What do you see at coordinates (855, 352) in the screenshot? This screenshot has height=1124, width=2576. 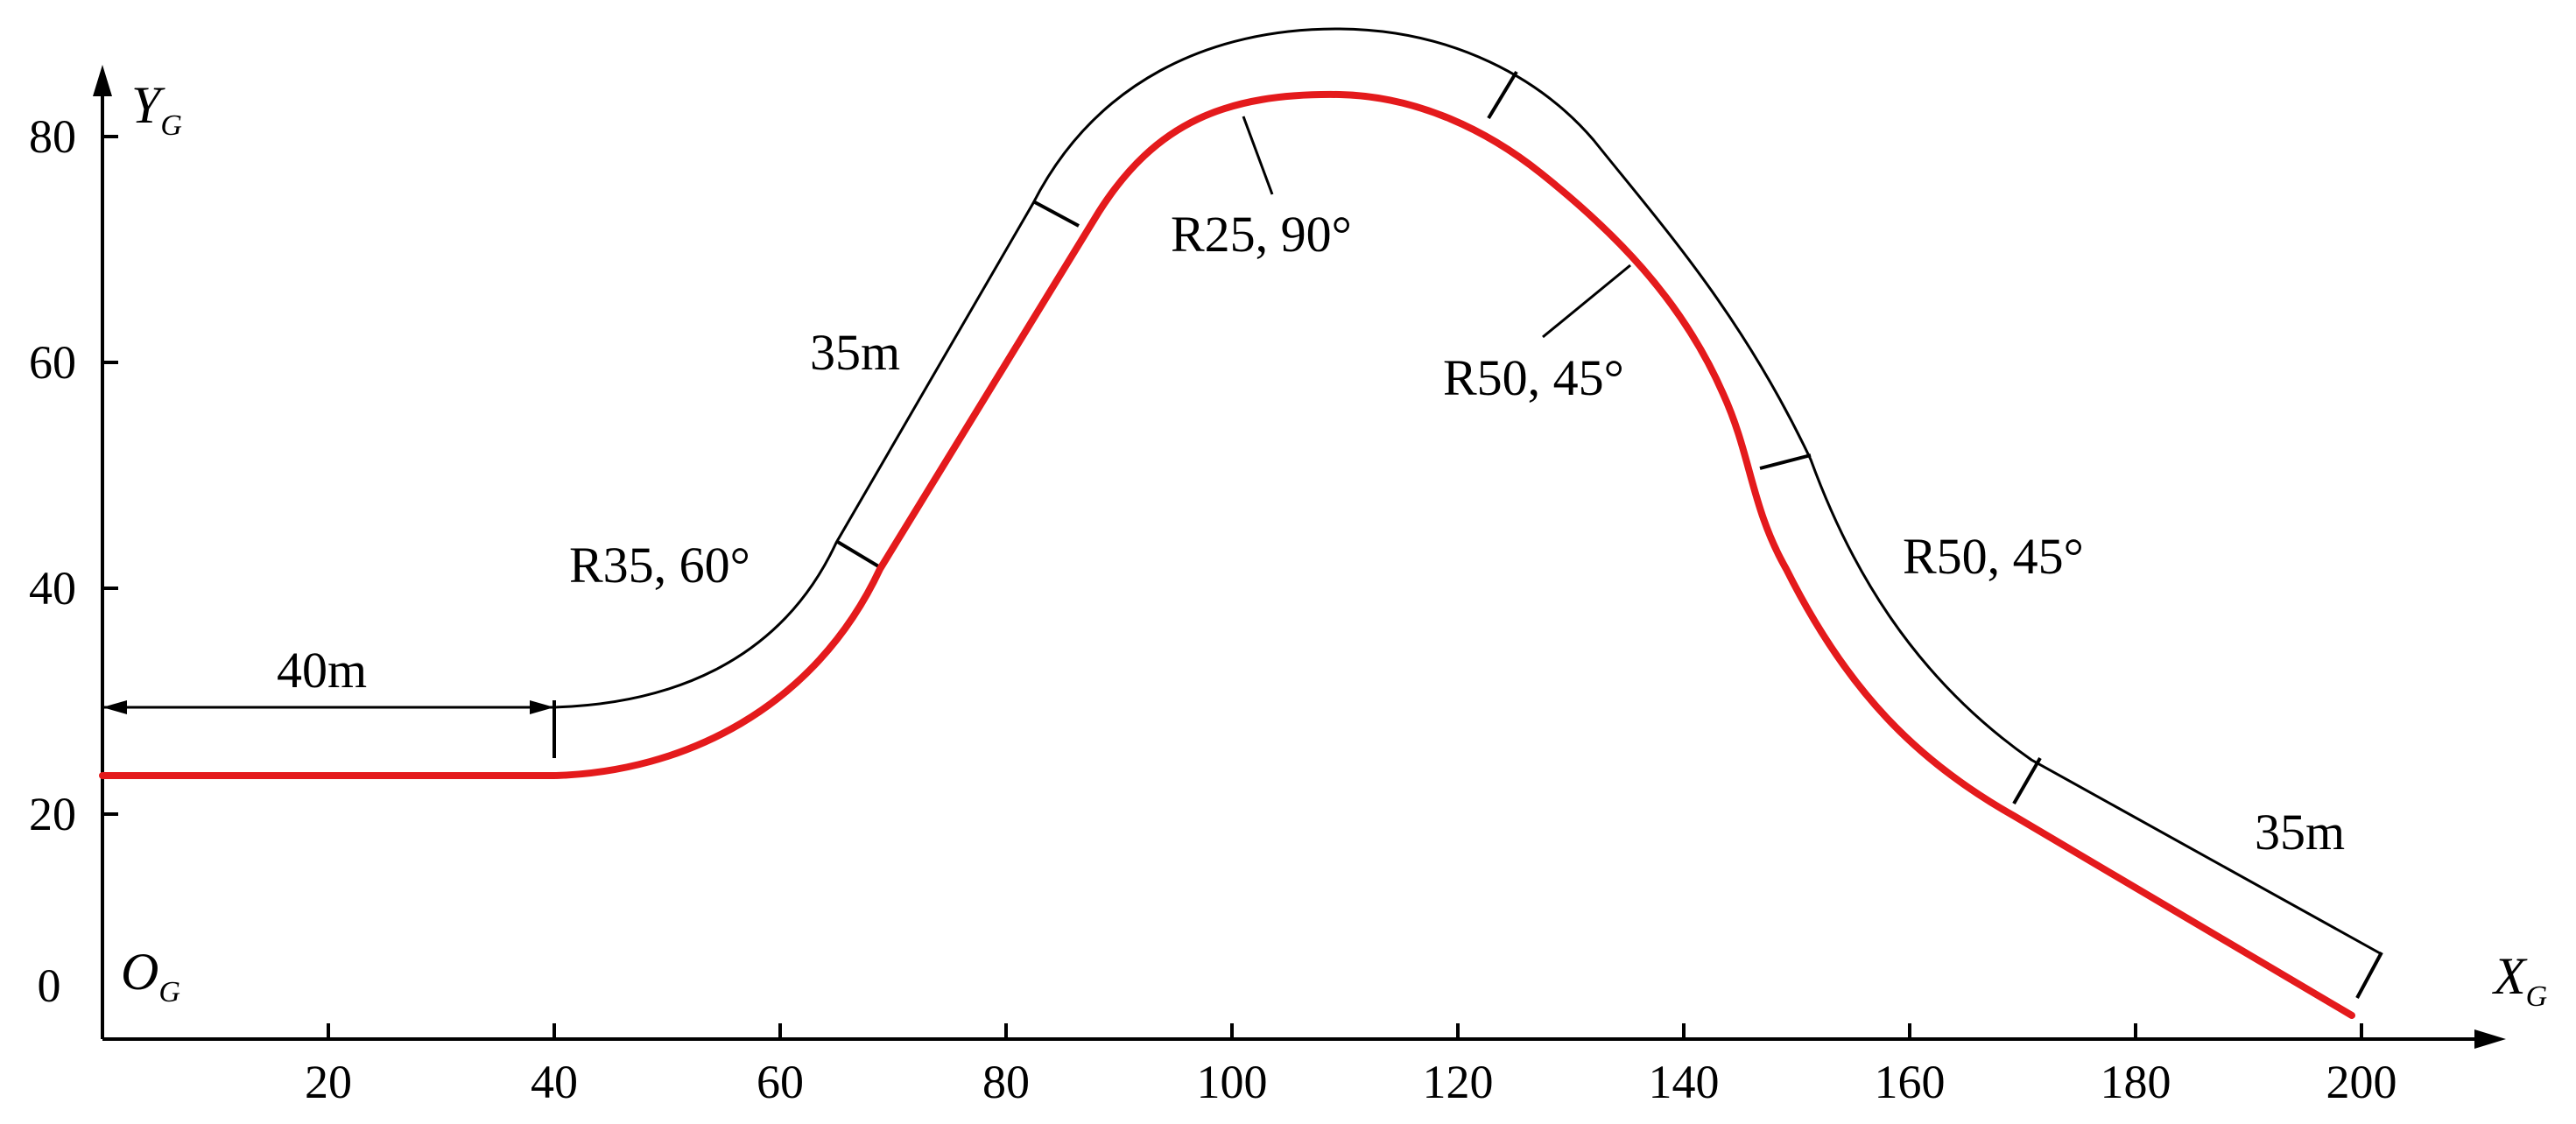 I see `segment-label-straight-2: 35m` at bounding box center [855, 352].